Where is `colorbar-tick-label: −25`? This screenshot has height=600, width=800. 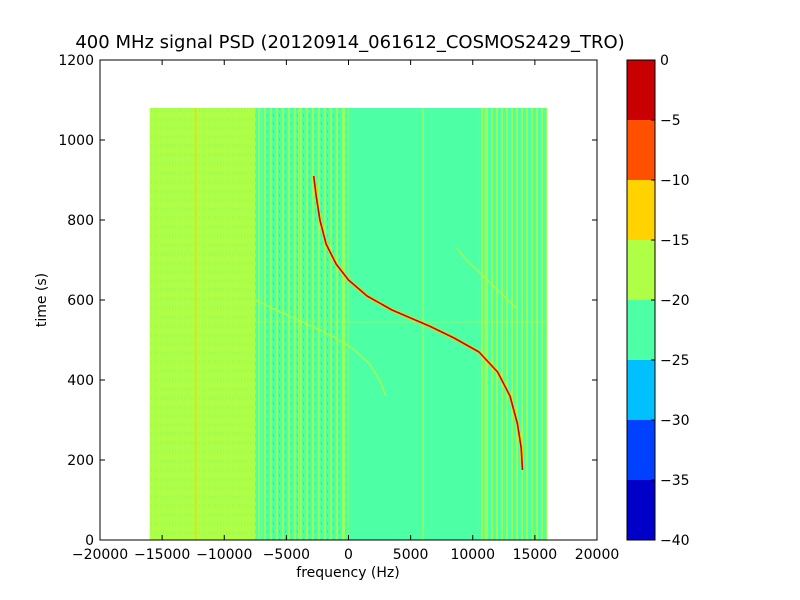
colorbar-tick-label: −25 is located at coordinates (675, 361).